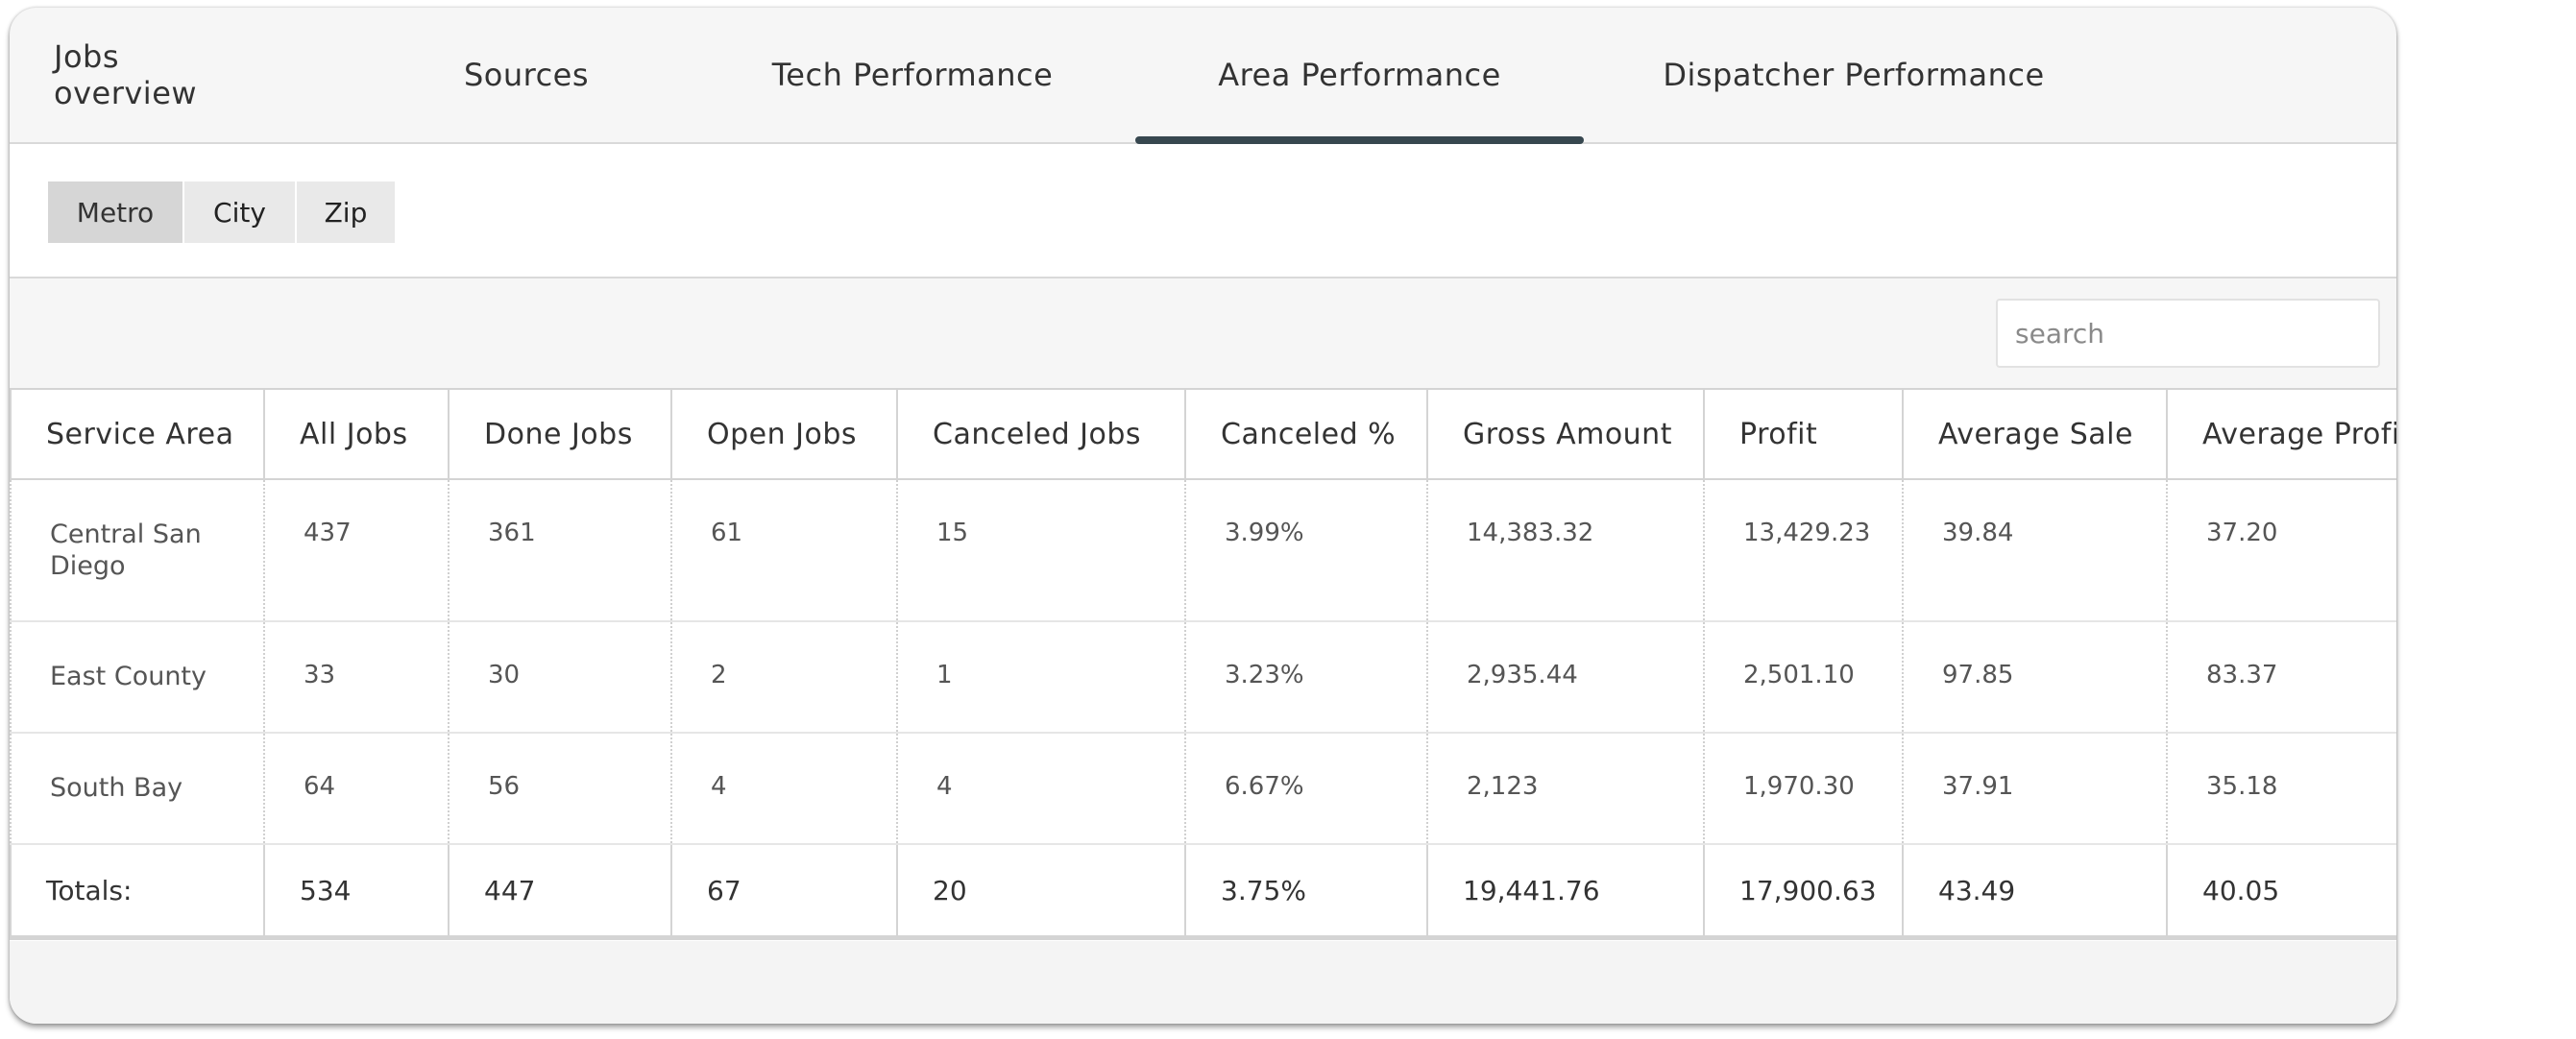  What do you see at coordinates (1804, 550) in the screenshot?
I see `cell-profit: 13,429.23` at bounding box center [1804, 550].